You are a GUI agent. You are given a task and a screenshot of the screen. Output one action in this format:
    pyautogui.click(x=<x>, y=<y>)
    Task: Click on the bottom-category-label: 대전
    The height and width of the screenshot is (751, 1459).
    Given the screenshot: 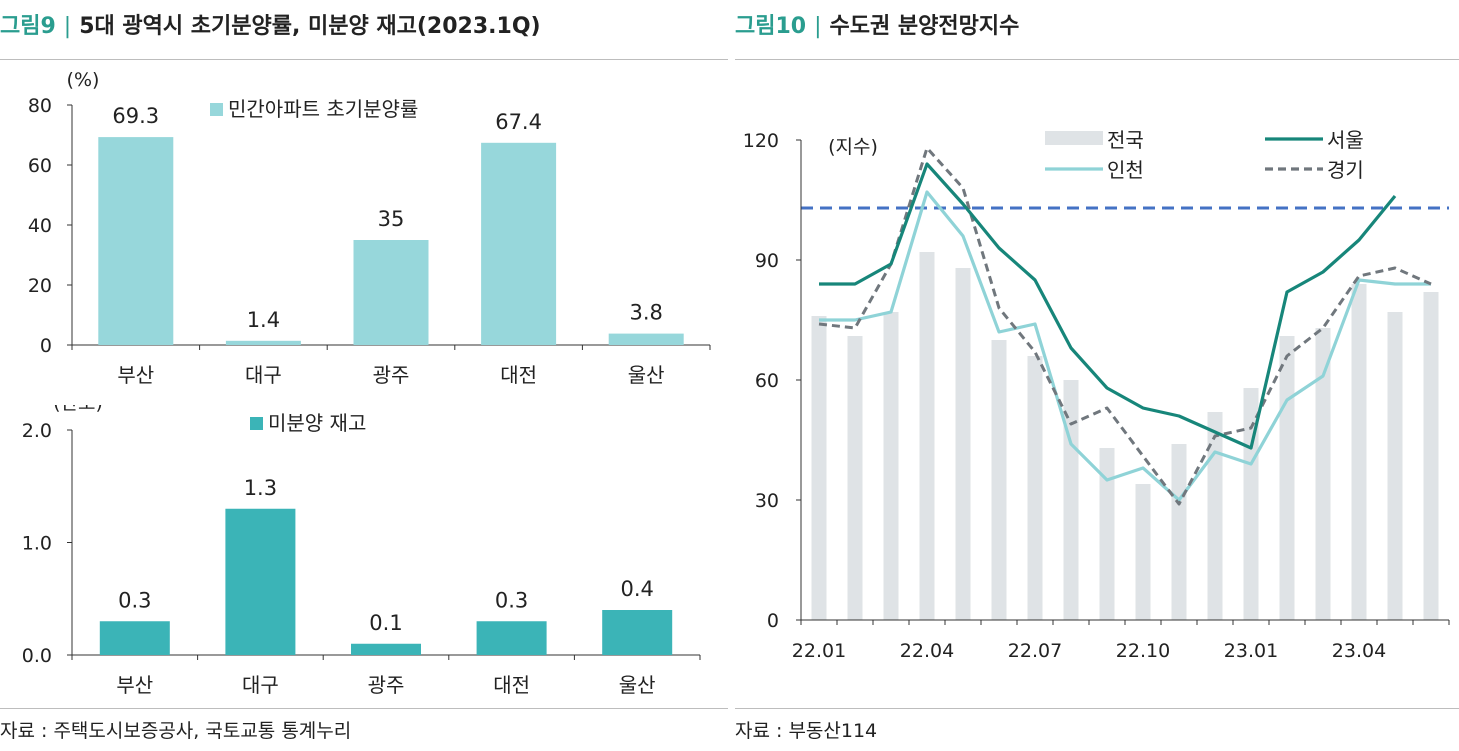 What is the action you would take?
    pyautogui.click(x=511, y=685)
    